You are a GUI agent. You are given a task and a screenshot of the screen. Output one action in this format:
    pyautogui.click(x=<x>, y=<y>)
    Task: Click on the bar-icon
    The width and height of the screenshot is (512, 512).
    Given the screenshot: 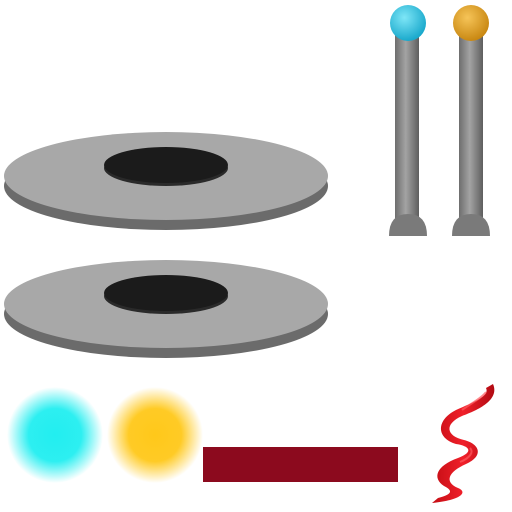 What is the action you would take?
    pyautogui.click(x=300, y=464)
    